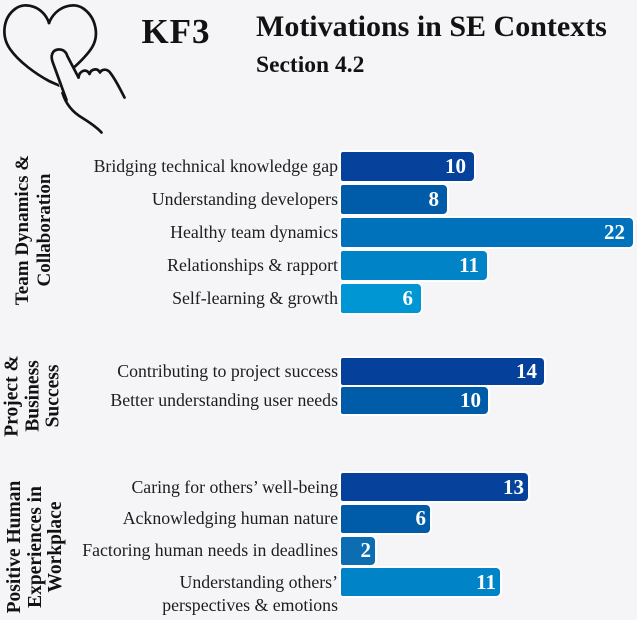 The height and width of the screenshot is (620, 637). I want to click on category-label: Bridging technical knowledge gap, so click(193, 166).